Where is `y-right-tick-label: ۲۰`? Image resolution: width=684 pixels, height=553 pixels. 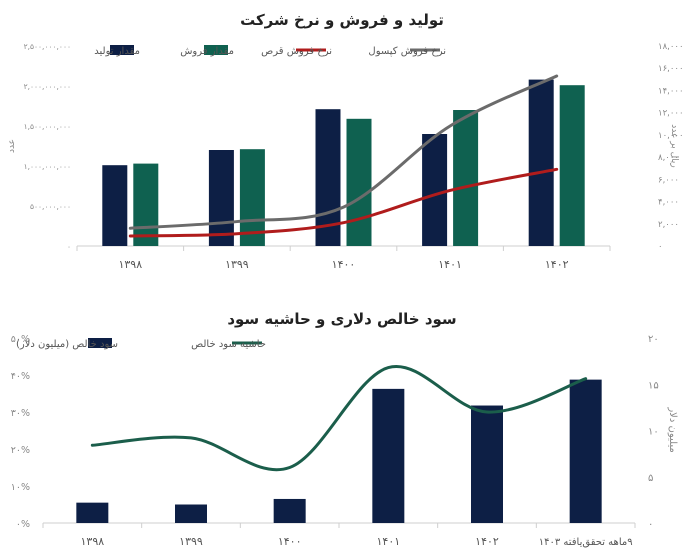
y-right-tick-label: ۲۰ is located at coordinates (653, 339).